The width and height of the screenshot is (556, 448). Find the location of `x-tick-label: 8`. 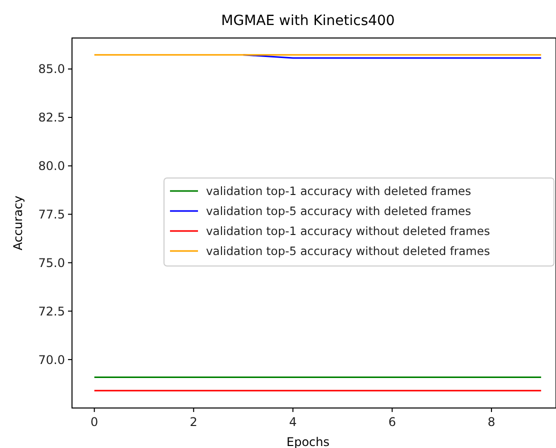

x-tick-label: 8 is located at coordinates (492, 422).